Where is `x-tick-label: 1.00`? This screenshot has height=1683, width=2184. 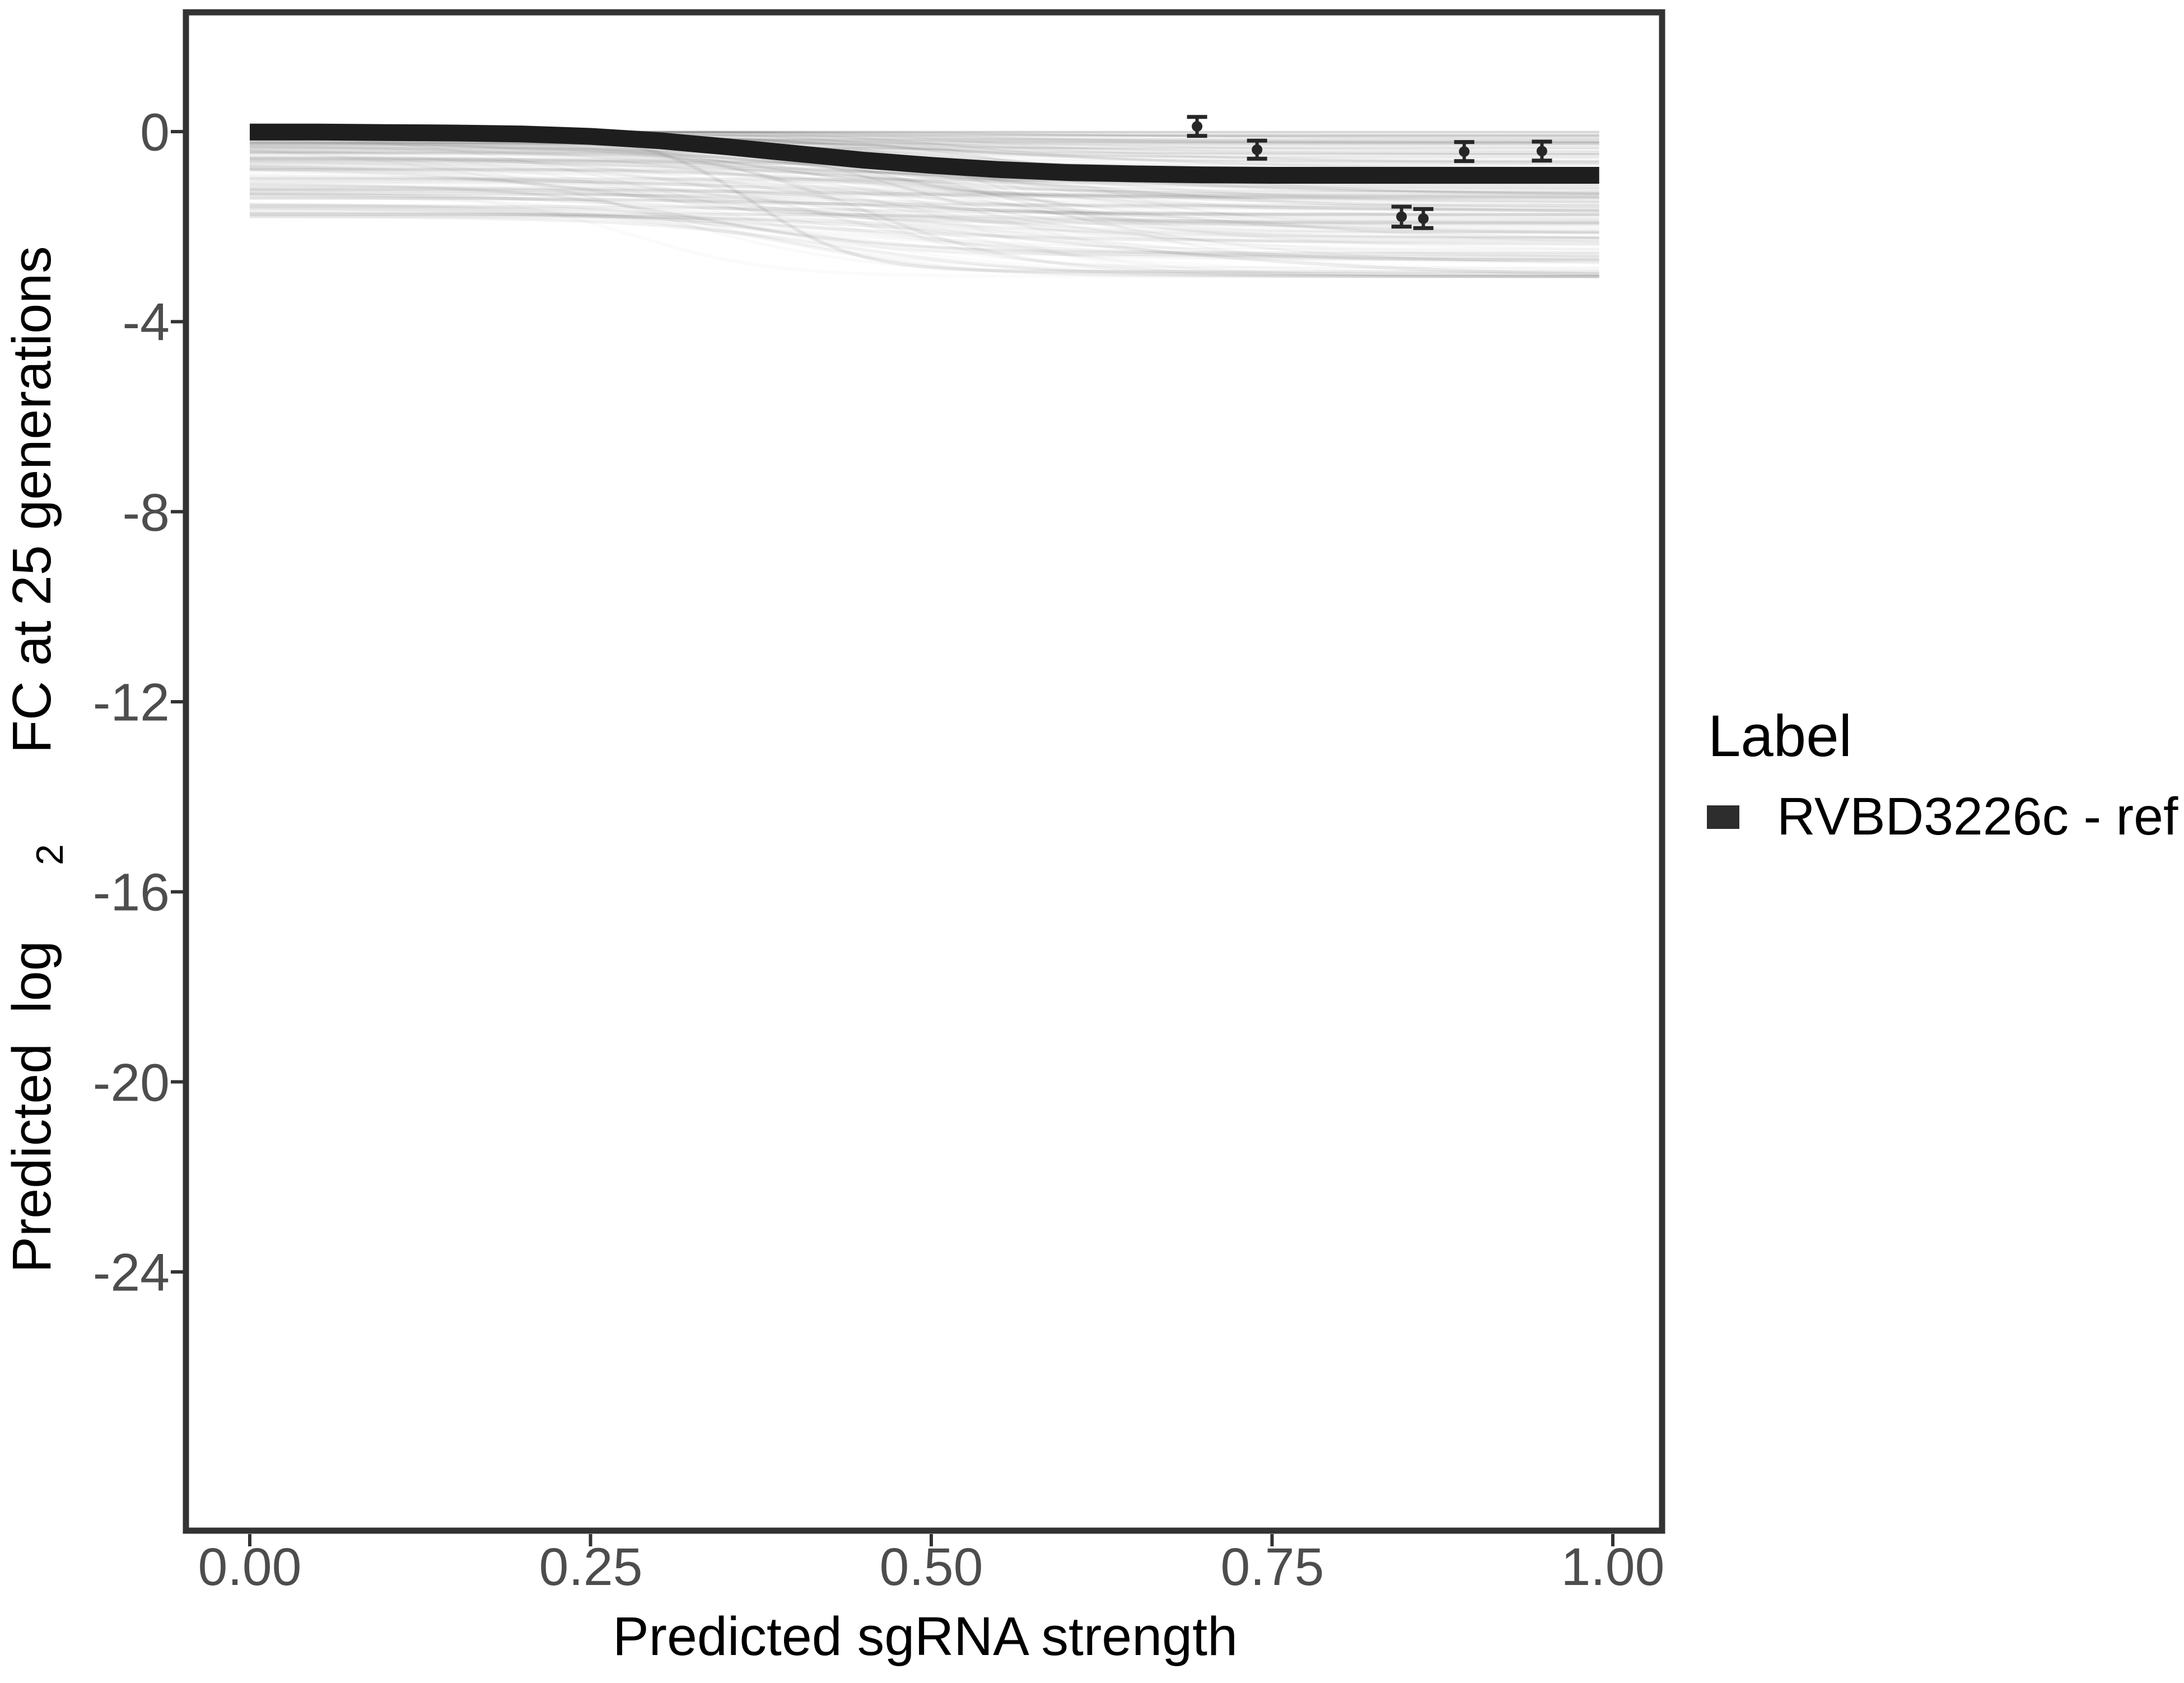 x-tick-label: 1.00 is located at coordinates (1613, 1567).